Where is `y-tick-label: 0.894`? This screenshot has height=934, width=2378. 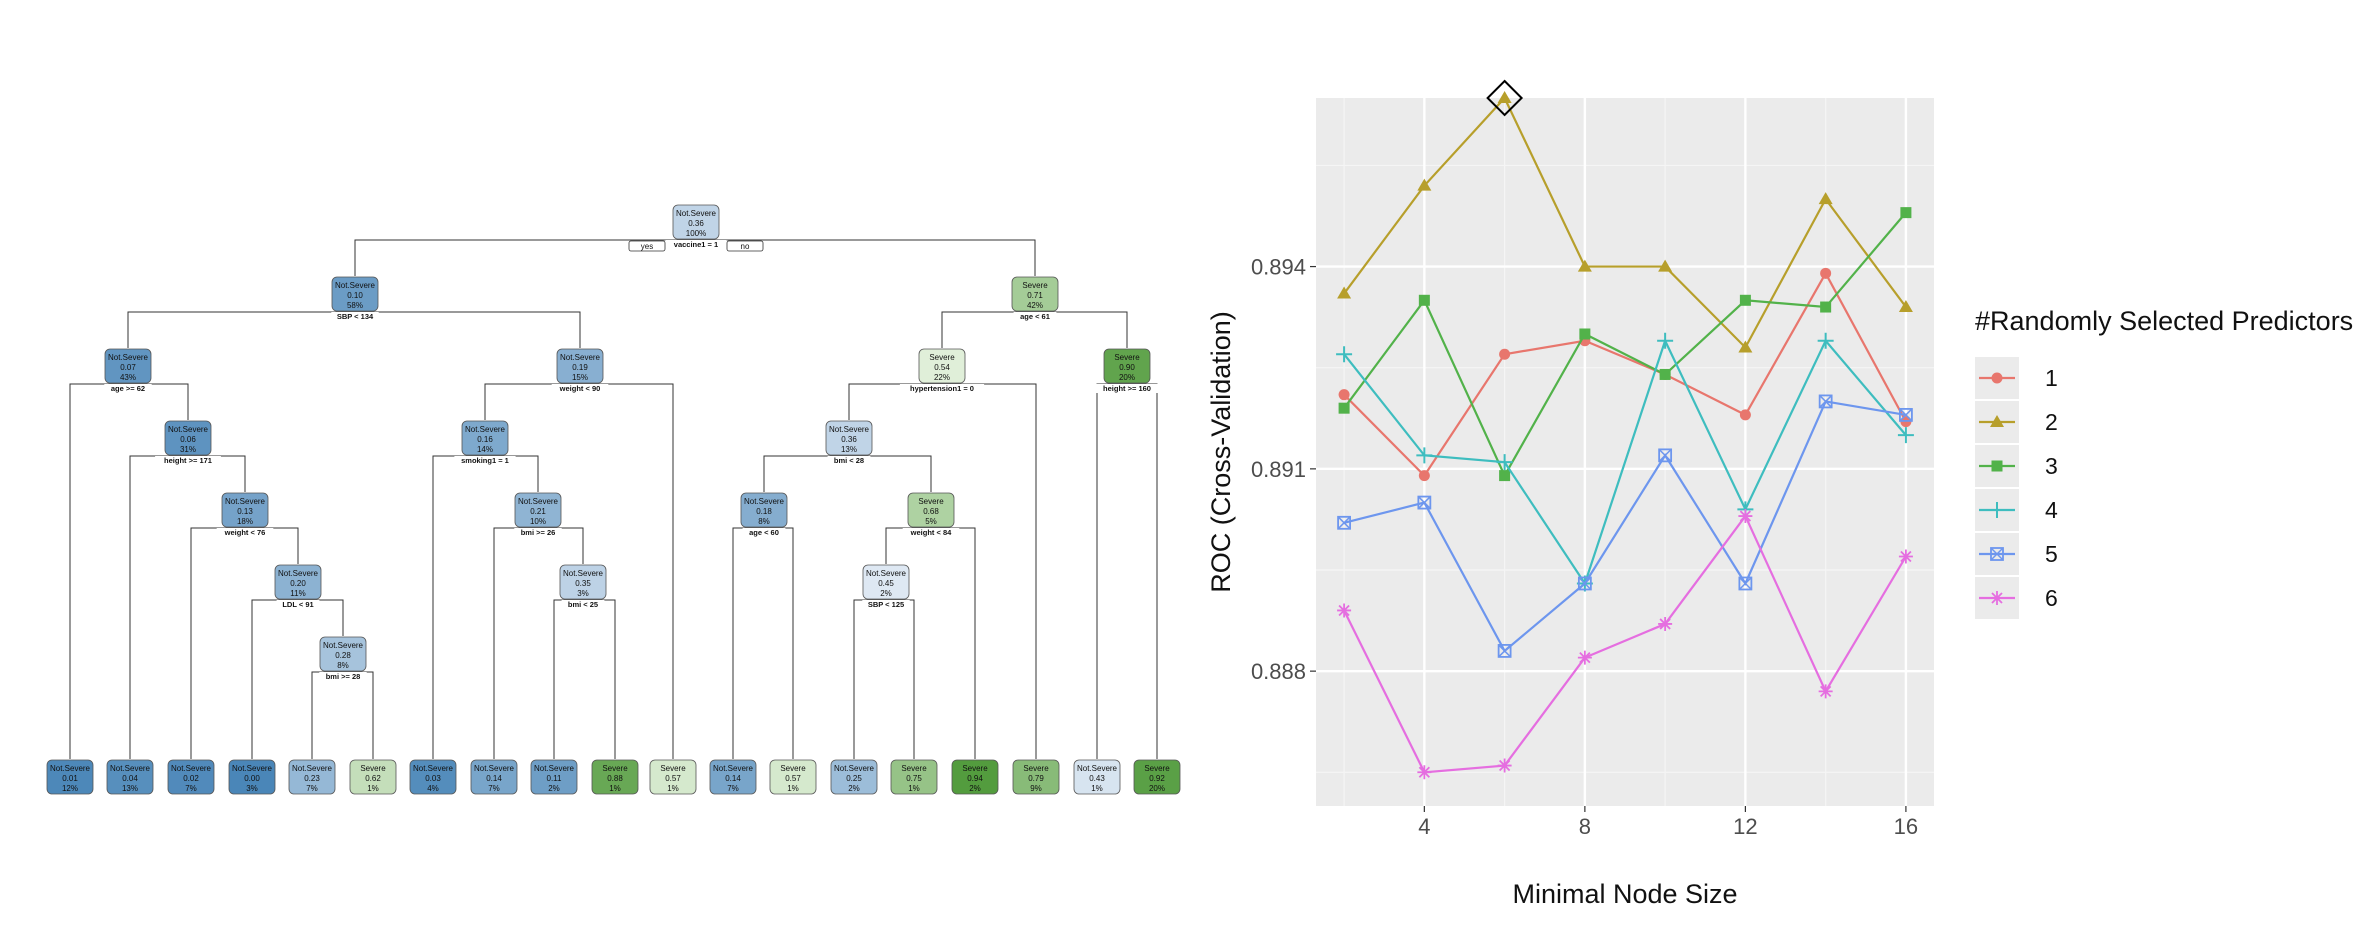 y-tick-label: 0.894 is located at coordinates (1278, 267).